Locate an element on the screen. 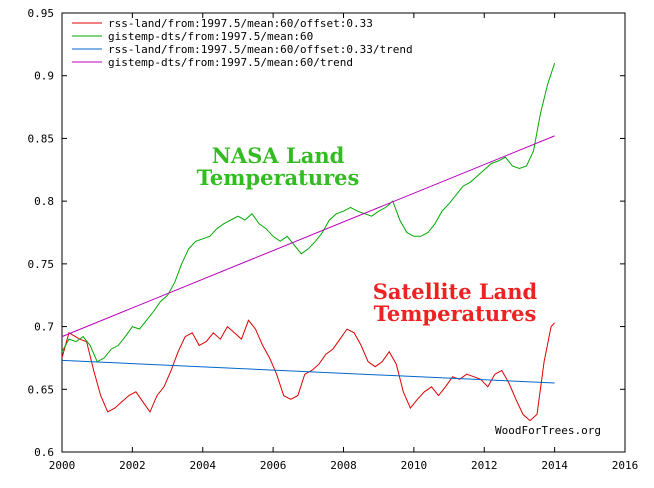 This screenshot has width=654, height=488. credit-label: WoodForTrees.org is located at coordinates (548, 430).